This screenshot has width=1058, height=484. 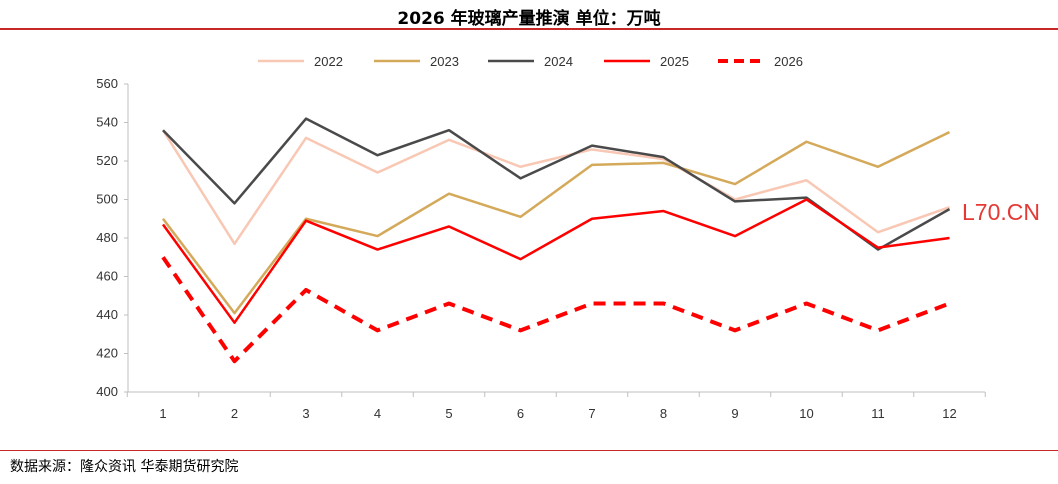 I want to click on y-tick-label: 540, so click(x=107, y=122).